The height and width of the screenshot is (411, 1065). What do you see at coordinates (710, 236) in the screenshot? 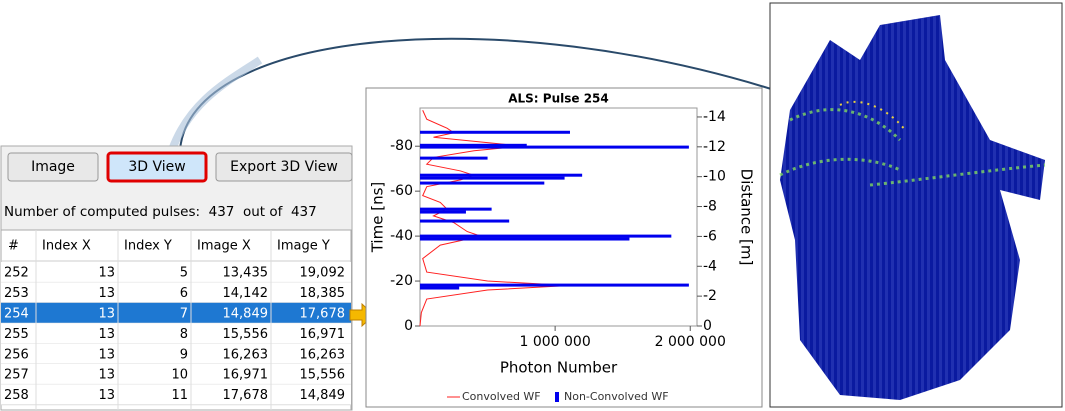
I see `y2-tick-label: -6` at bounding box center [710, 236].